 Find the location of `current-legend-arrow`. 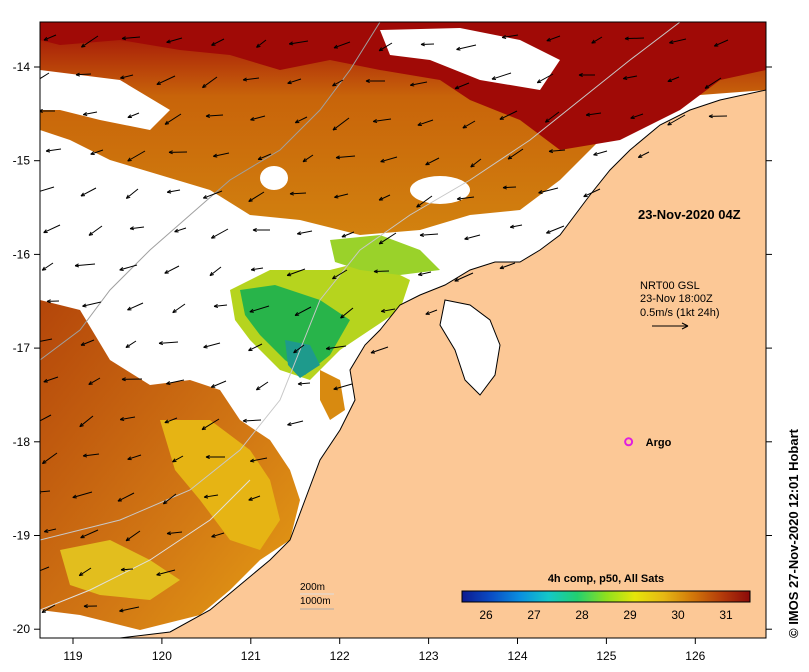

current-legend-arrow is located at coordinates (670, 326).